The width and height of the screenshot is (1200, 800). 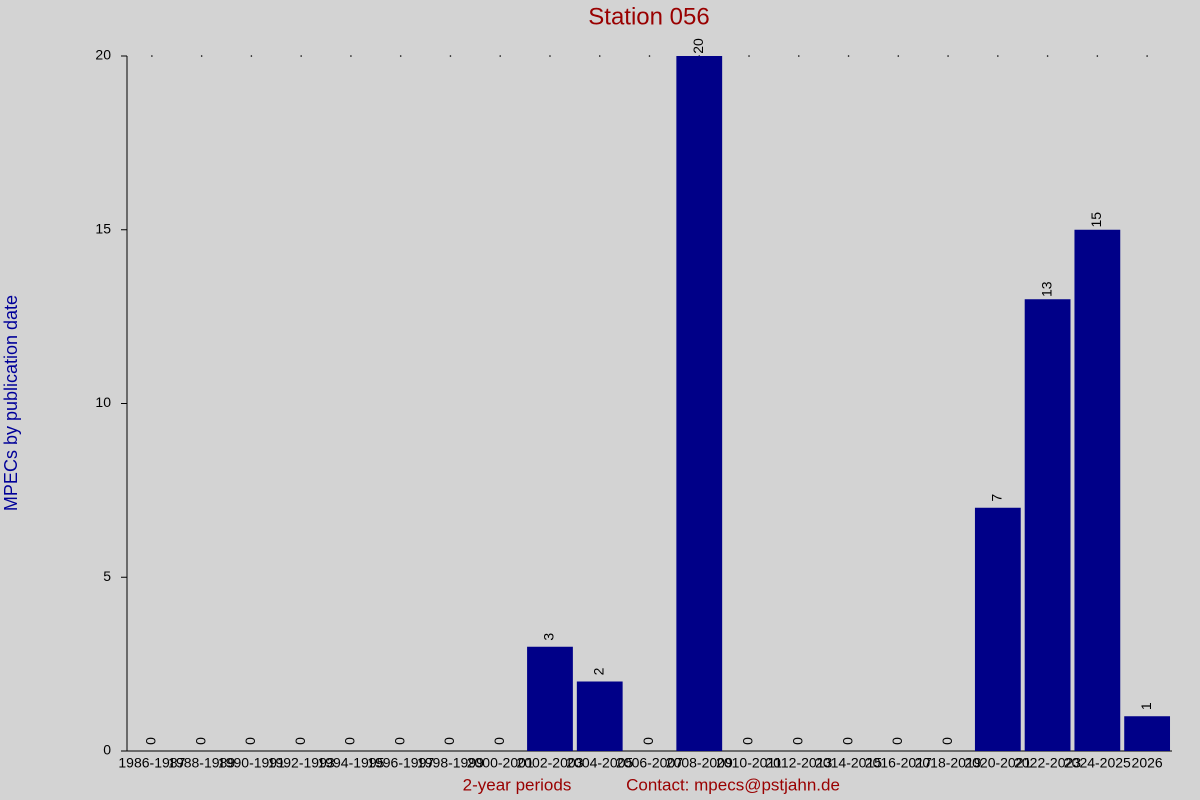 What do you see at coordinates (898, 763) in the screenshot?
I see `x-tick-label: 2016-2017` at bounding box center [898, 763].